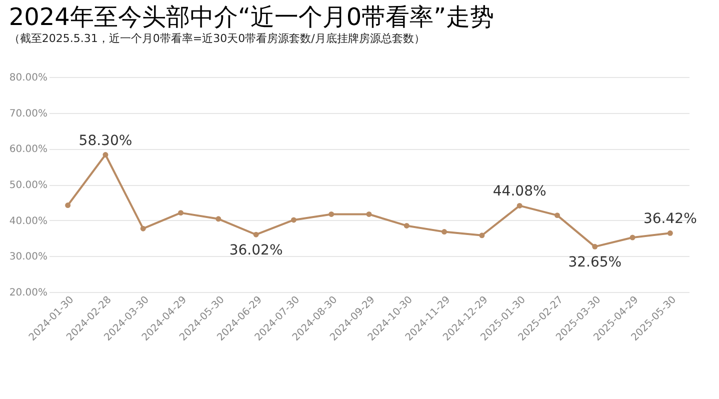 The image size is (719, 399). I want to click on y-tick-label: 80.00%, so click(28, 78).